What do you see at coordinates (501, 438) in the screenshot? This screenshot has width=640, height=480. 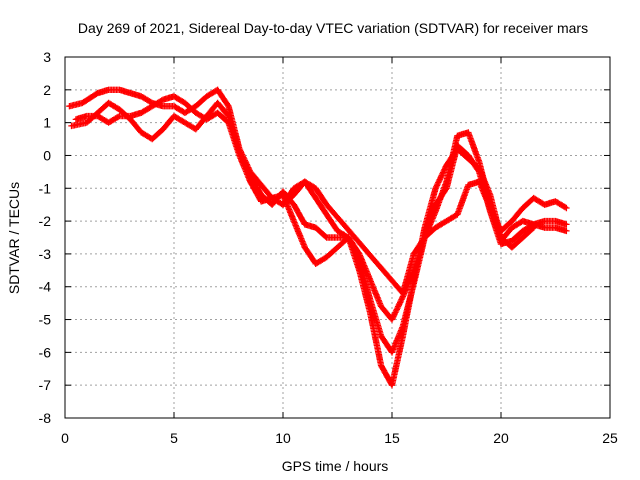 I see `x-tick-label: 20` at bounding box center [501, 438].